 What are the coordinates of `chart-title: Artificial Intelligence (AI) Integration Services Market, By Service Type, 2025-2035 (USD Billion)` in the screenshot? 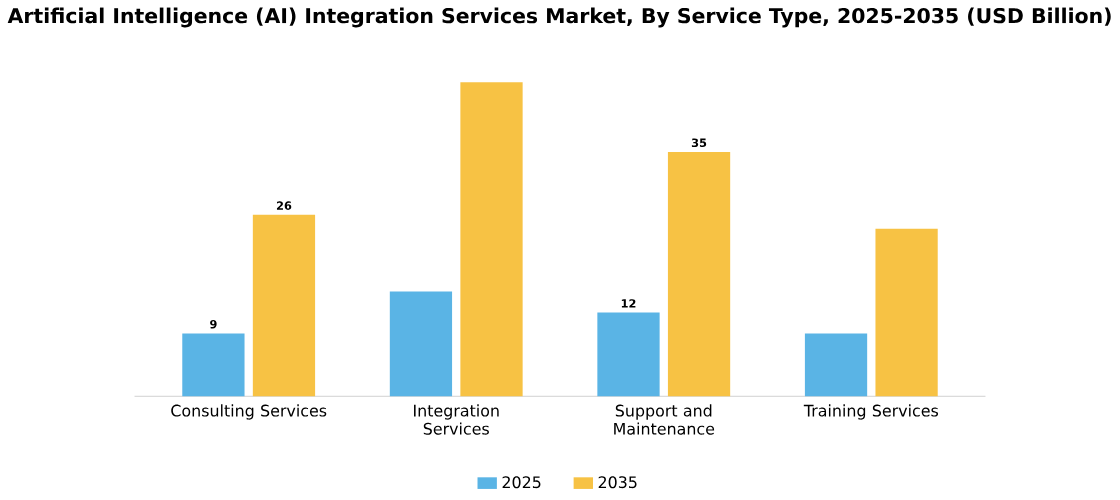 It's located at (559, 17).